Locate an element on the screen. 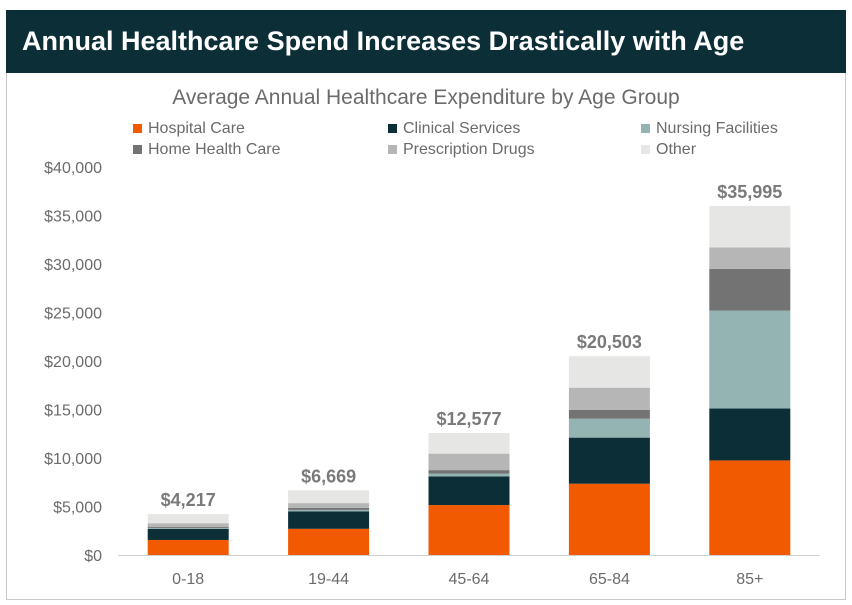 This screenshot has height=605, width=852. total-label: $20,503 is located at coordinates (609, 342).